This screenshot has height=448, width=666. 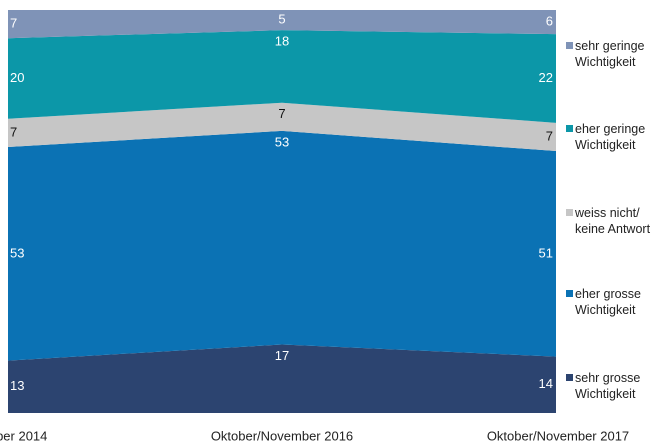 I want to click on legend-label: sehr geringe Wichtigkeit, so click(x=610, y=54).